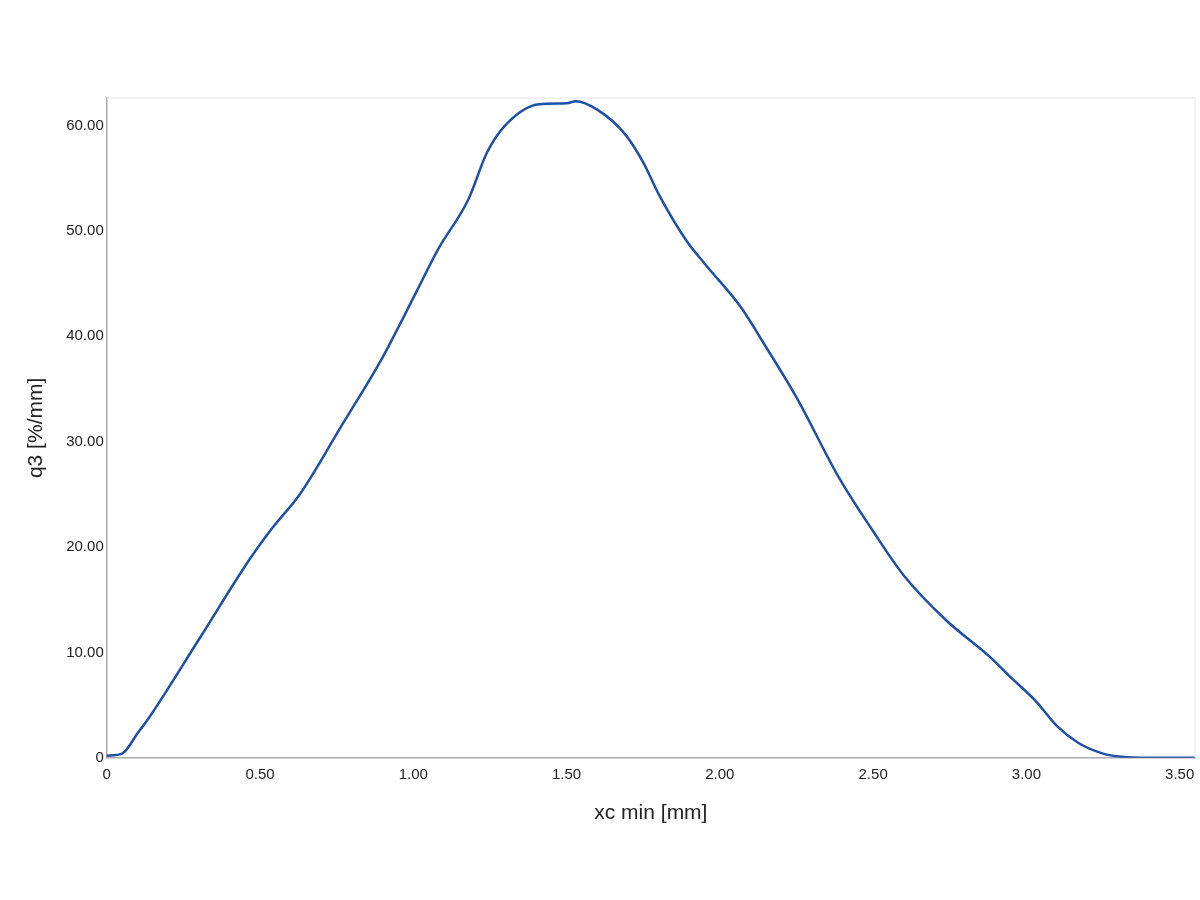 Image resolution: width=1200 pixels, height=900 pixels. What do you see at coordinates (85, 335) in the screenshot?
I see `y-tick-label: 40.00` at bounding box center [85, 335].